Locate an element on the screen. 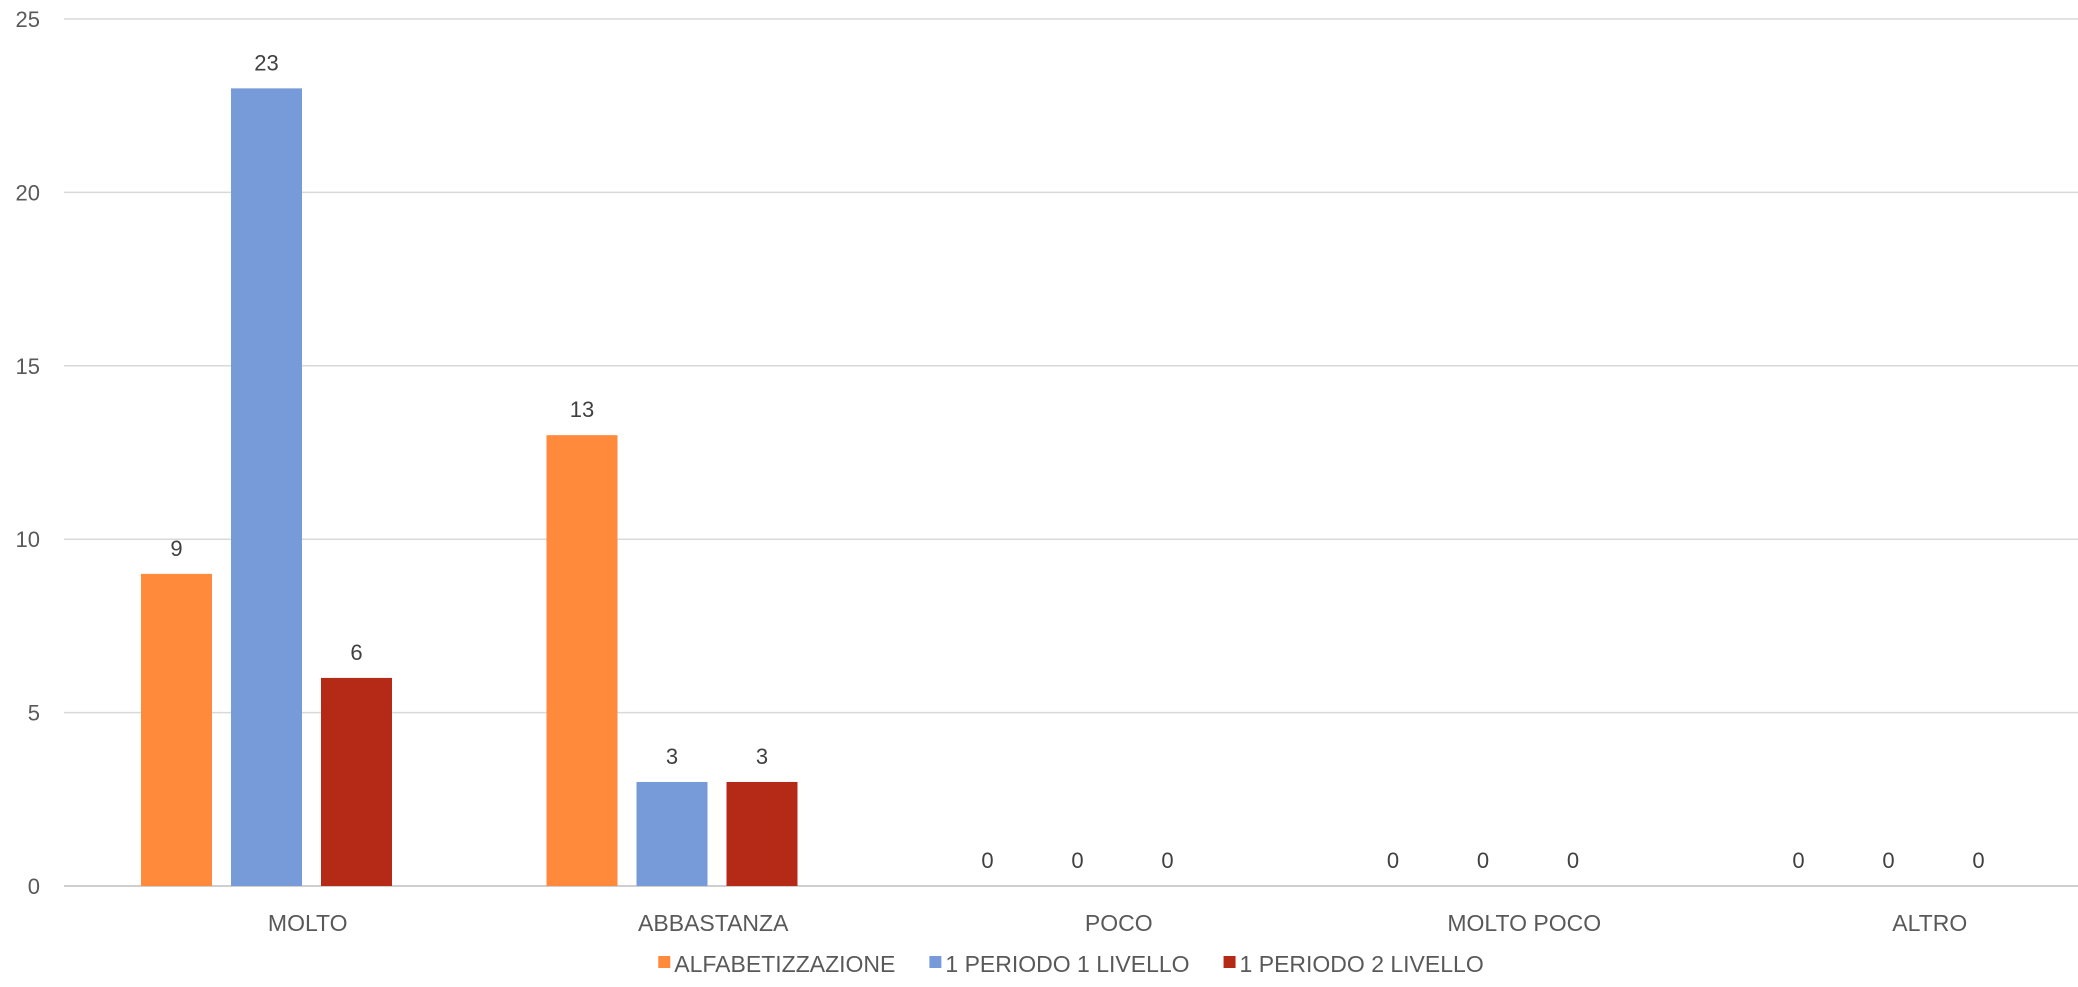  category-label: ALTRO is located at coordinates (1929, 923).